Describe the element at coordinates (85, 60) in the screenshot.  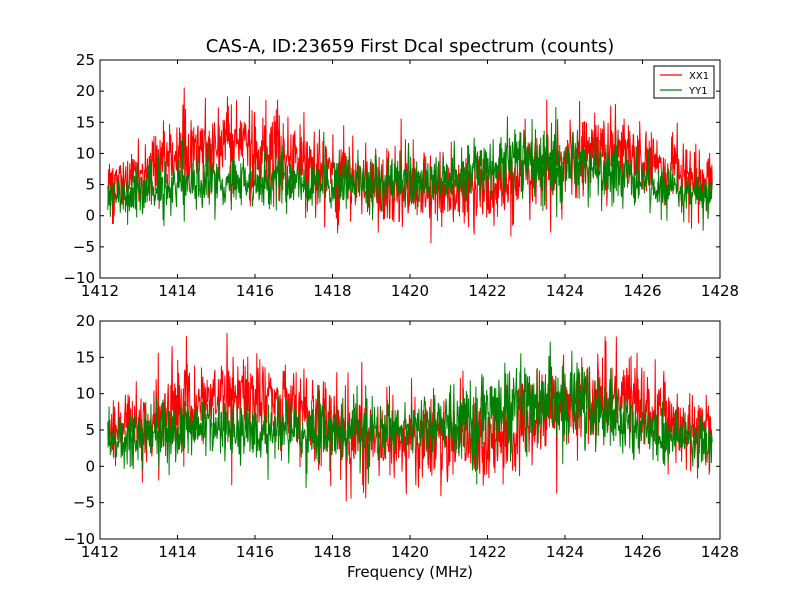
I see `y-tick-label: 25` at that location.